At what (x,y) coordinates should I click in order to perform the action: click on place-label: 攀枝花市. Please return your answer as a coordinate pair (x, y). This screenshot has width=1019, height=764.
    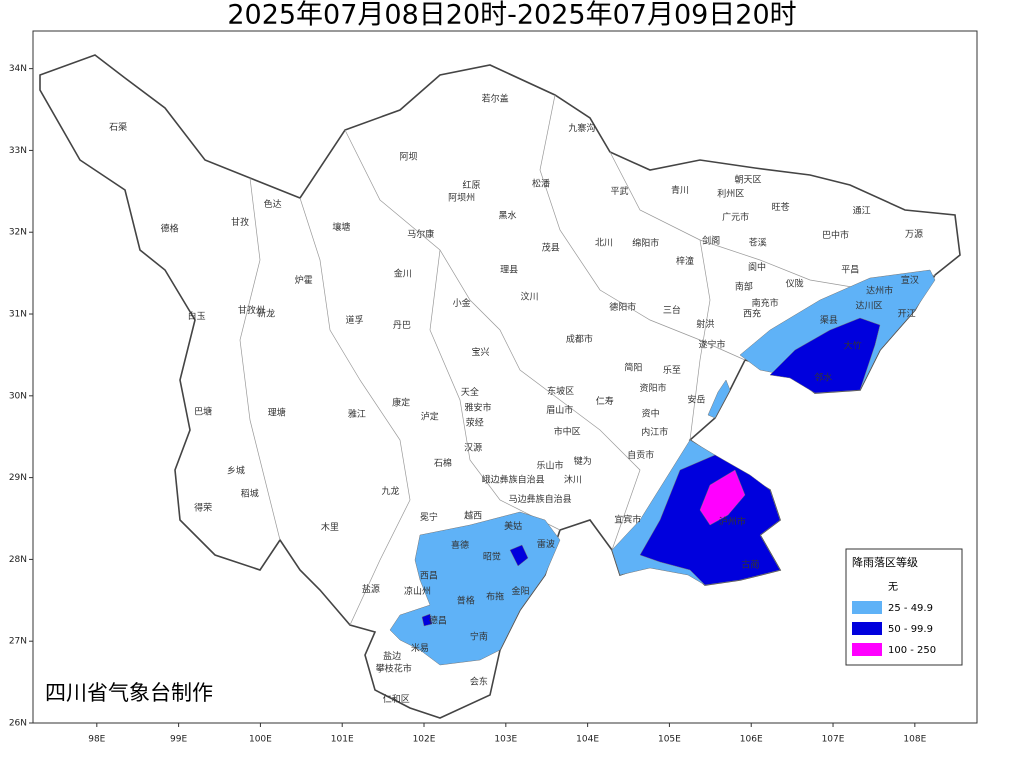
    Looking at the image, I should click on (394, 669).